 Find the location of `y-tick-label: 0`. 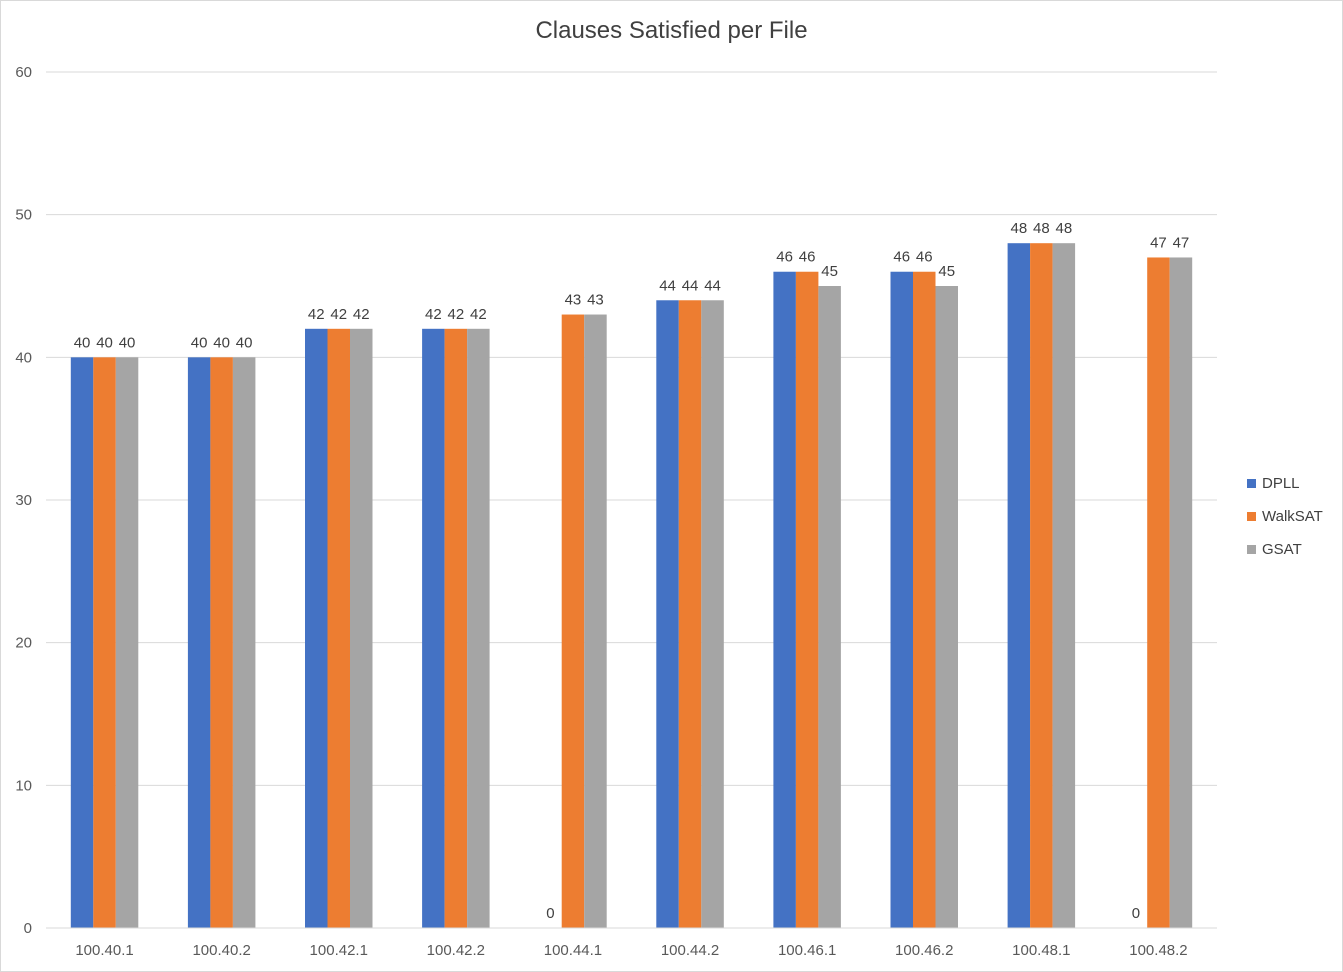

y-tick-label: 0 is located at coordinates (28, 928).